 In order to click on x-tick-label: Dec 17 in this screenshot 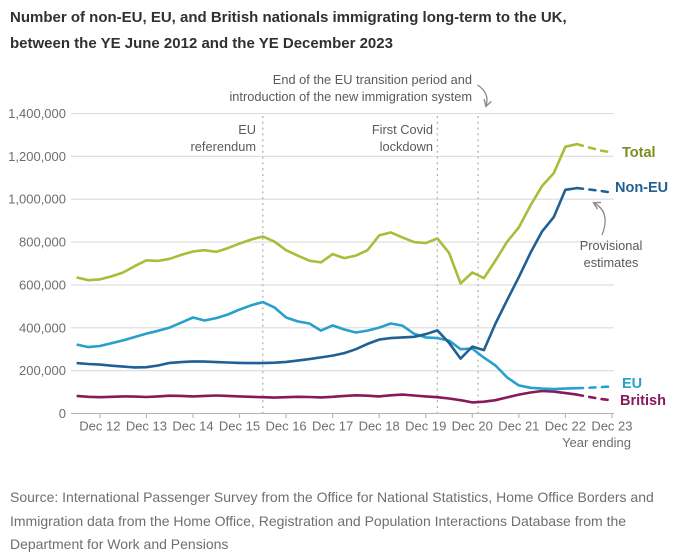, I will do `click(332, 426)`.